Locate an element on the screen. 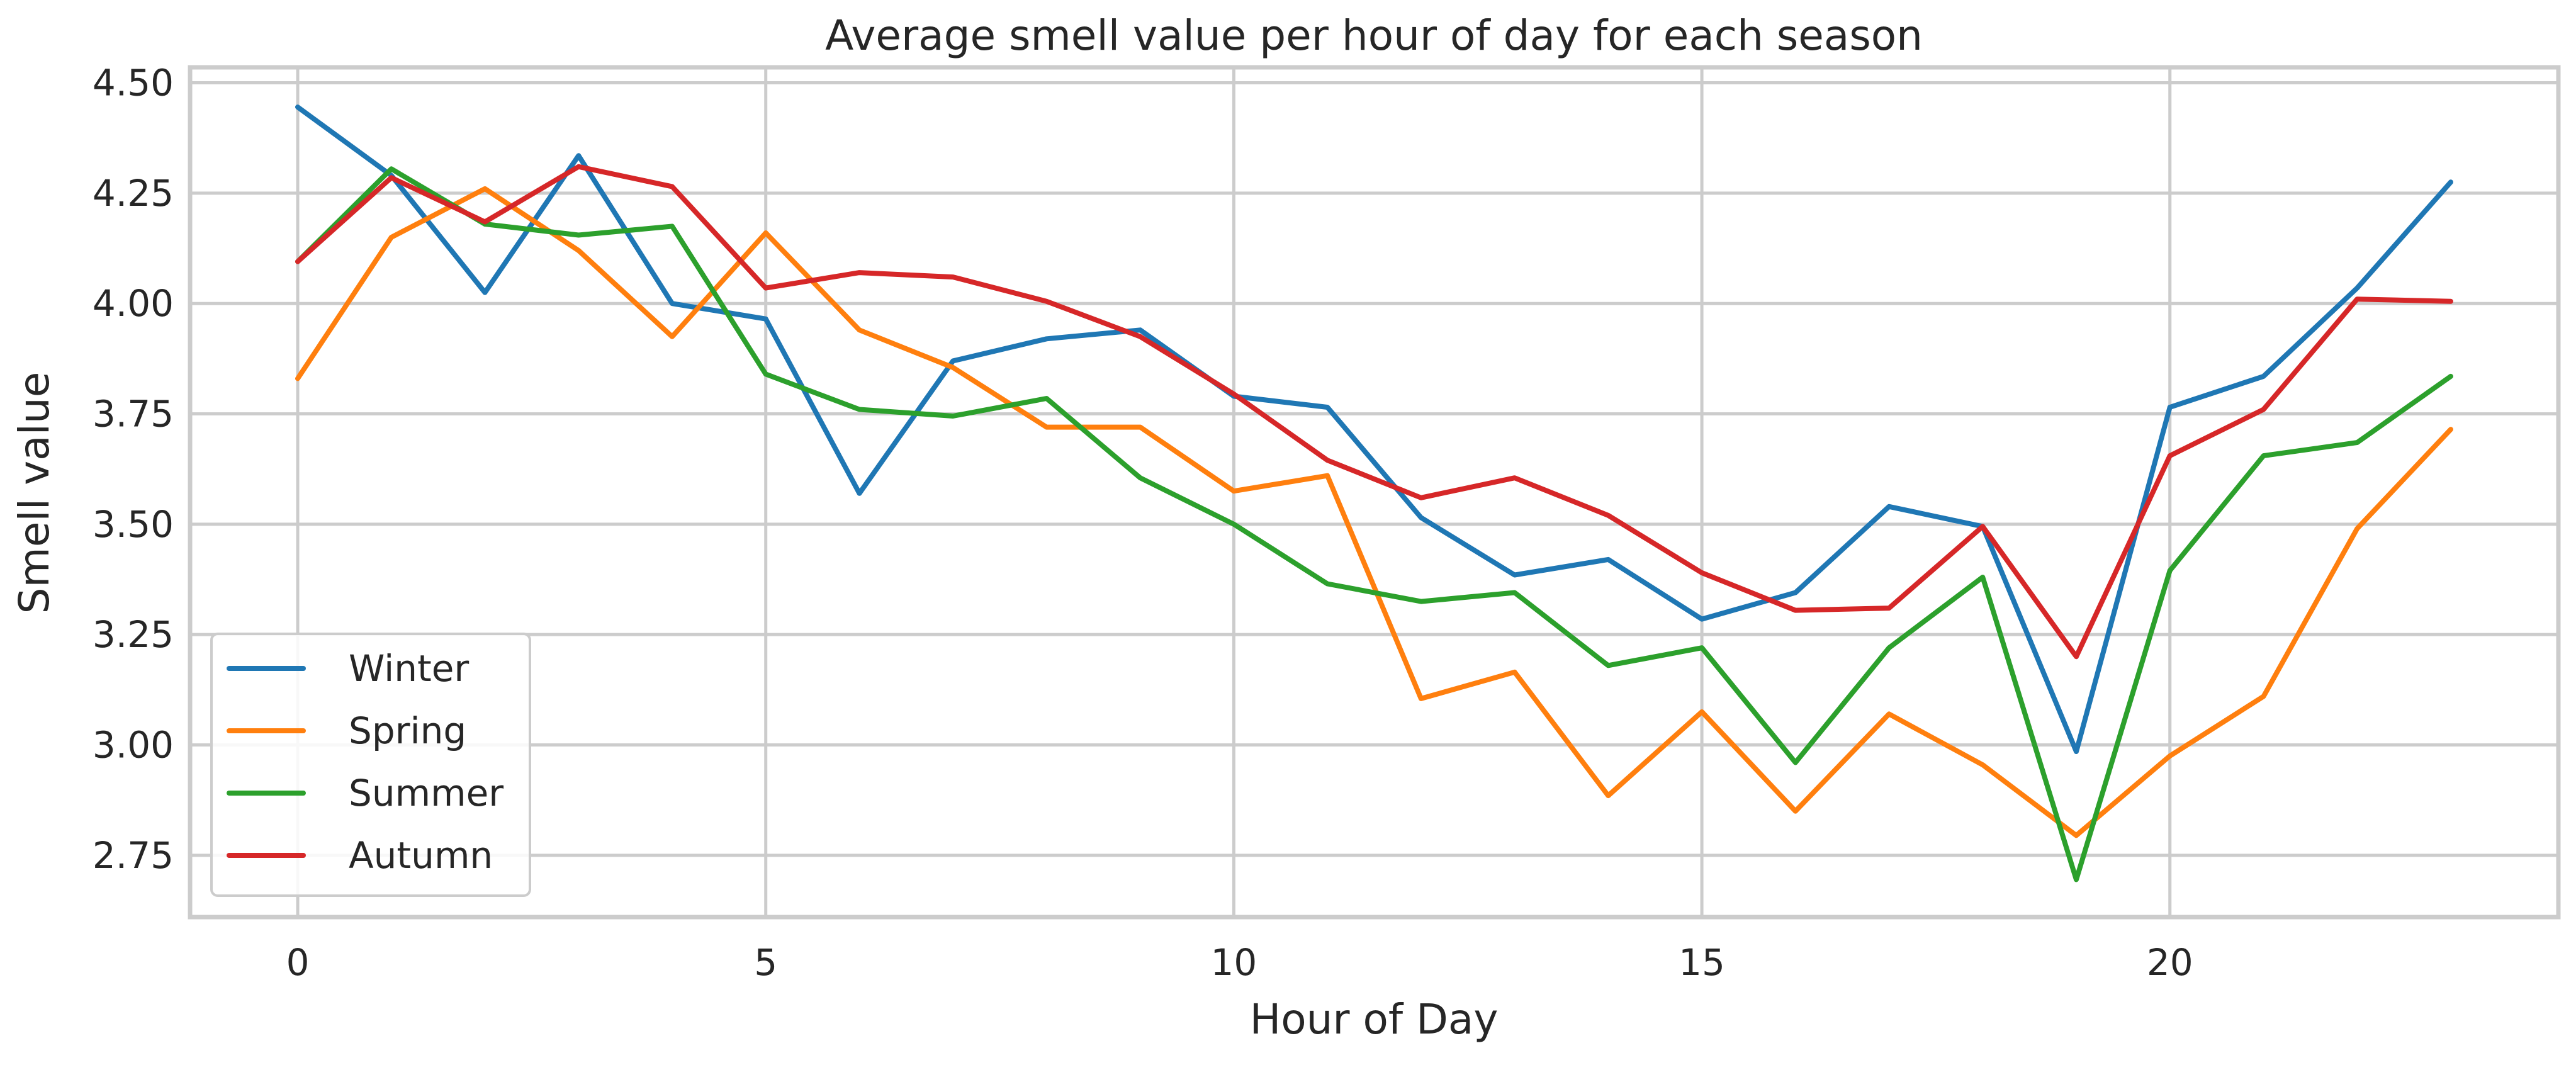  x-tick-label: 10 is located at coordinates (1233, 963).